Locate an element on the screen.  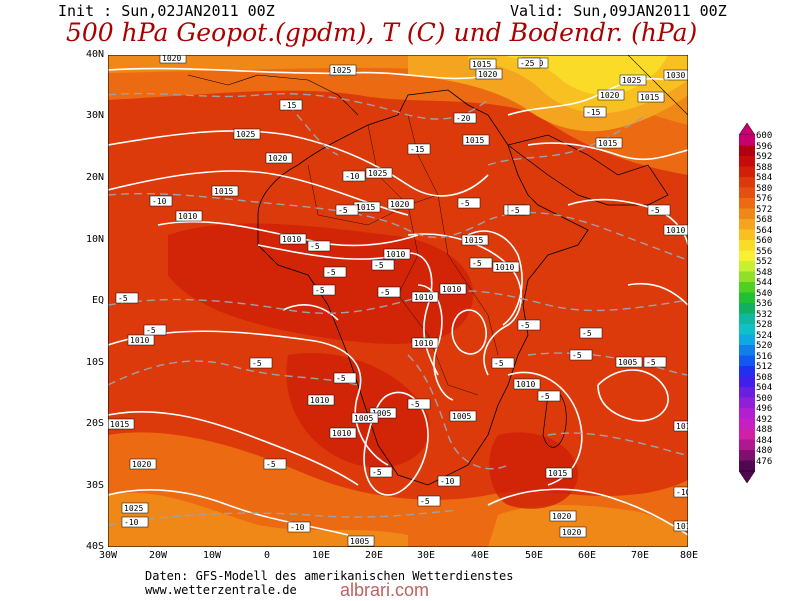
lon-label-40e: 40E is located at coordinates (480, 555).